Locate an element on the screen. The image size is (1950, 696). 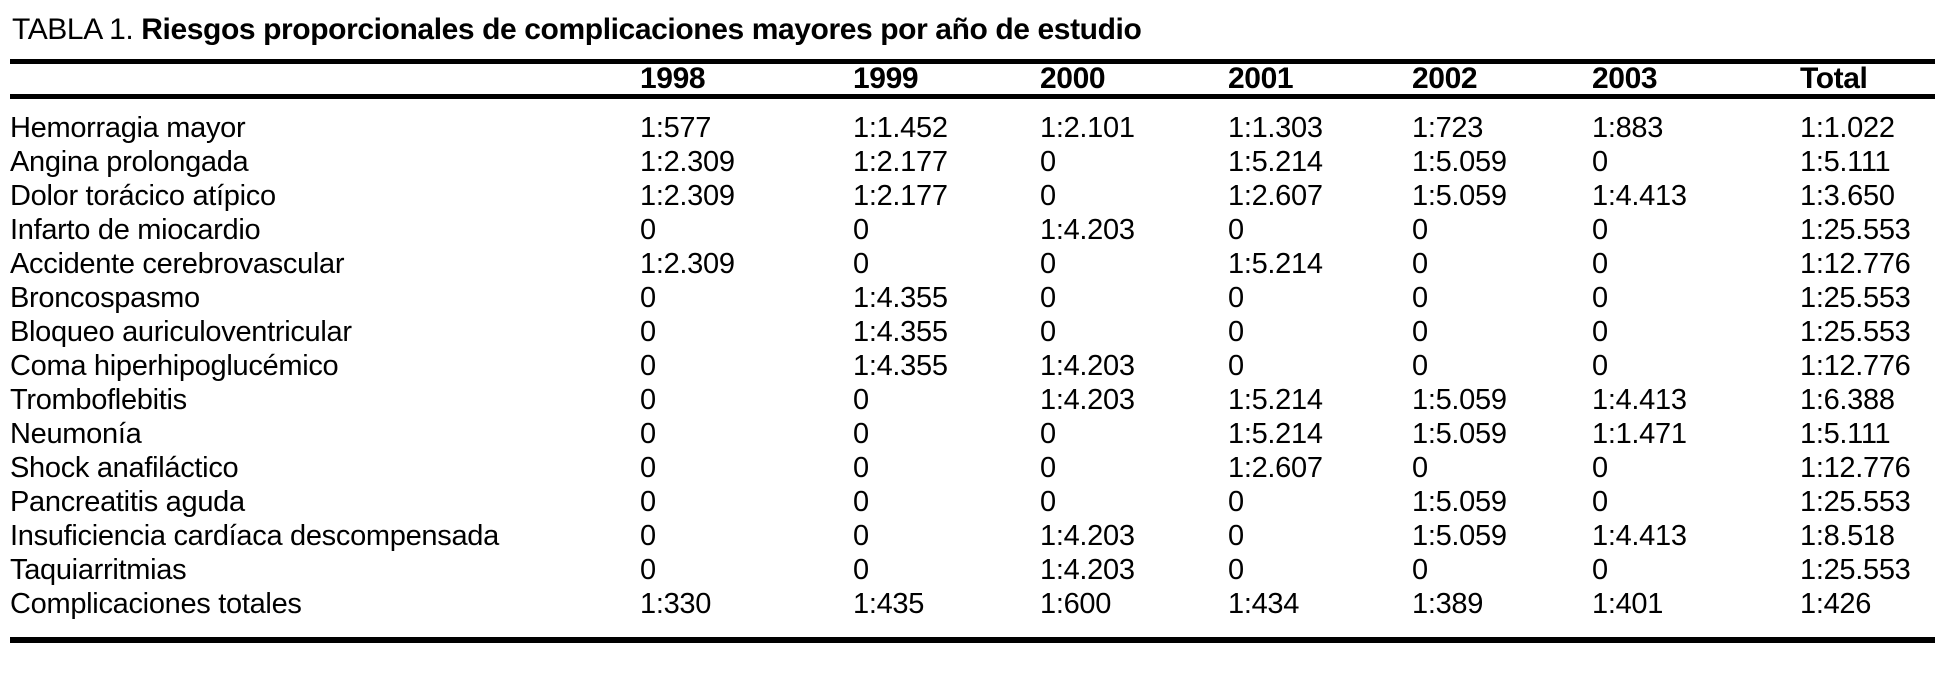
row-label: Angina prolongada is located at coordinates (129, 162).